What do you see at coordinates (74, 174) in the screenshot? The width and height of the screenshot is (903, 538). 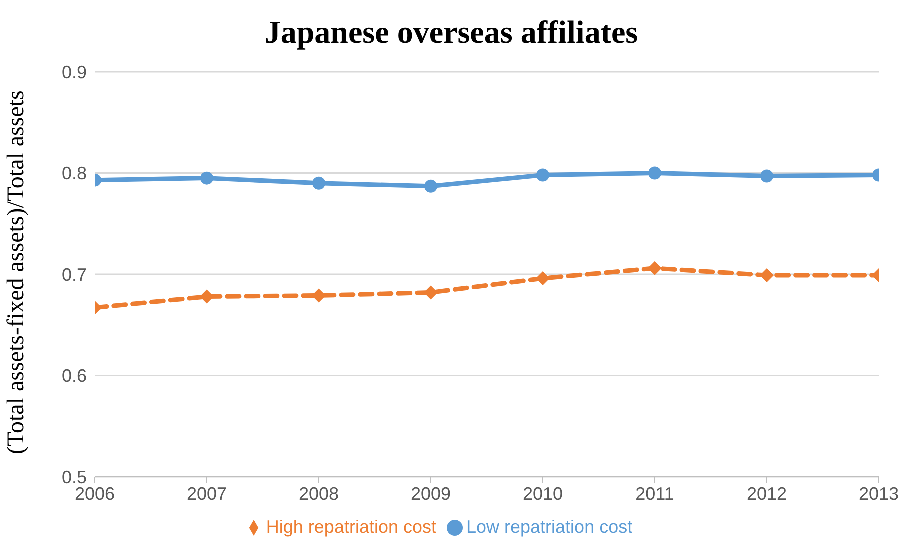 I see `y-tick-label: 0.8` at bounding box center [74, 174].